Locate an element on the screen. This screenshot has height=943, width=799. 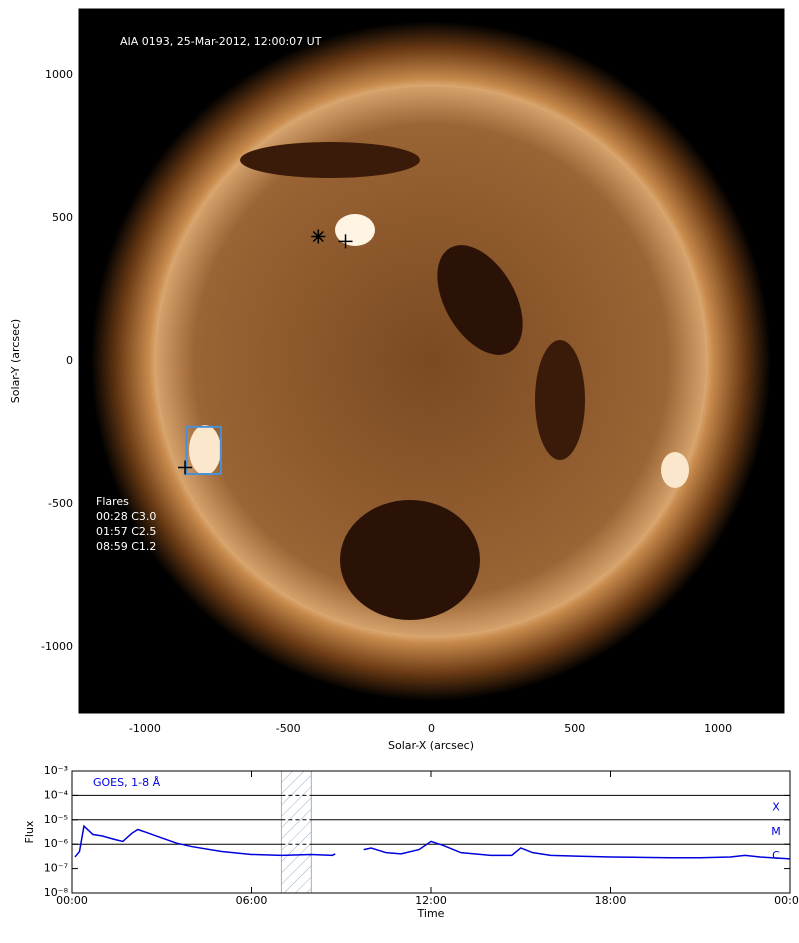
x-tick-label: 18:00 is located at coordinates (611, 900).